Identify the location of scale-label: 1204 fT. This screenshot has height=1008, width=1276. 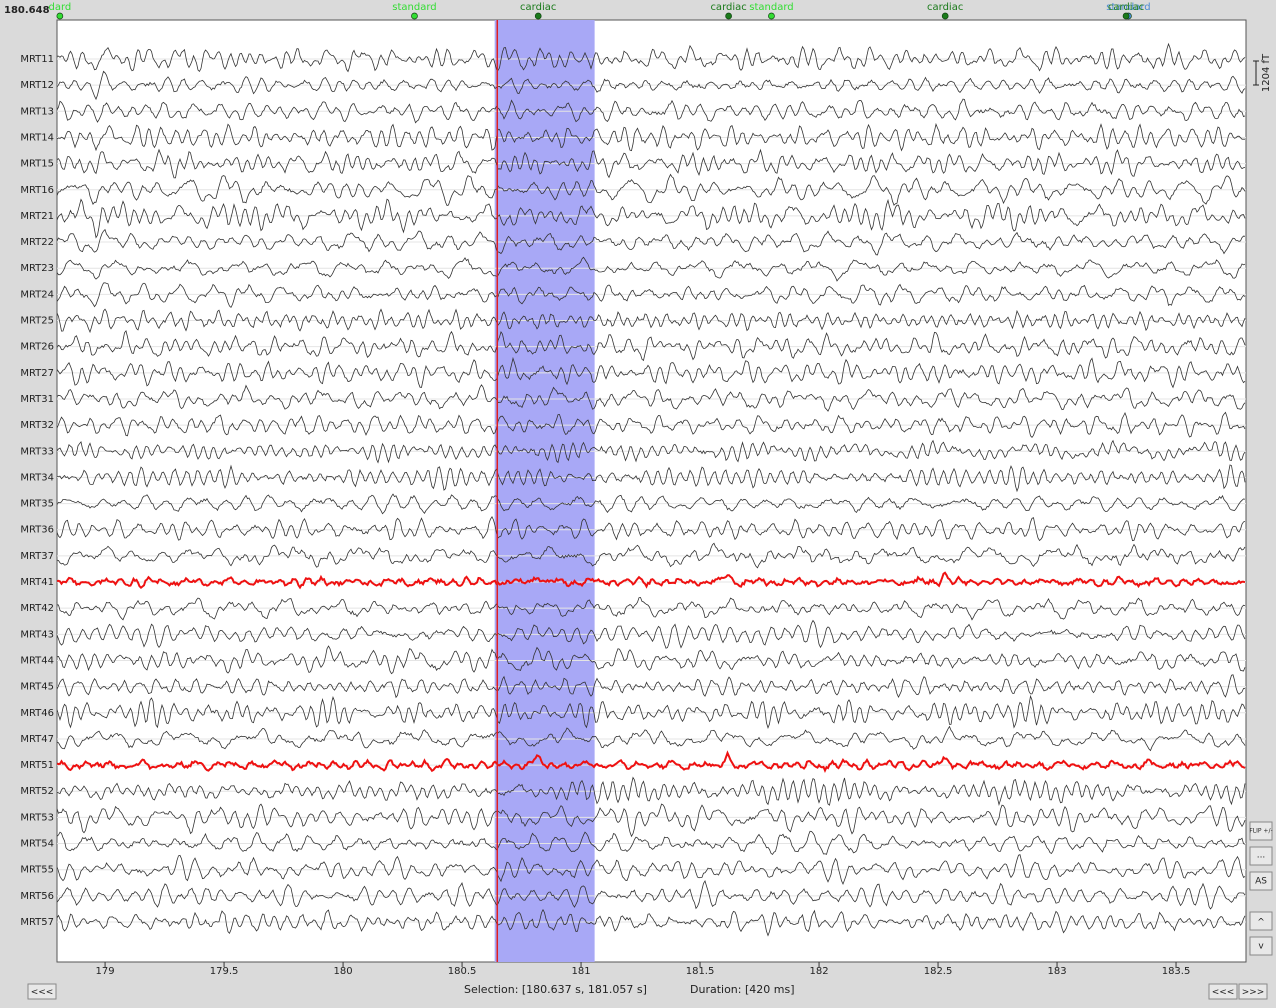
(1266, 72).